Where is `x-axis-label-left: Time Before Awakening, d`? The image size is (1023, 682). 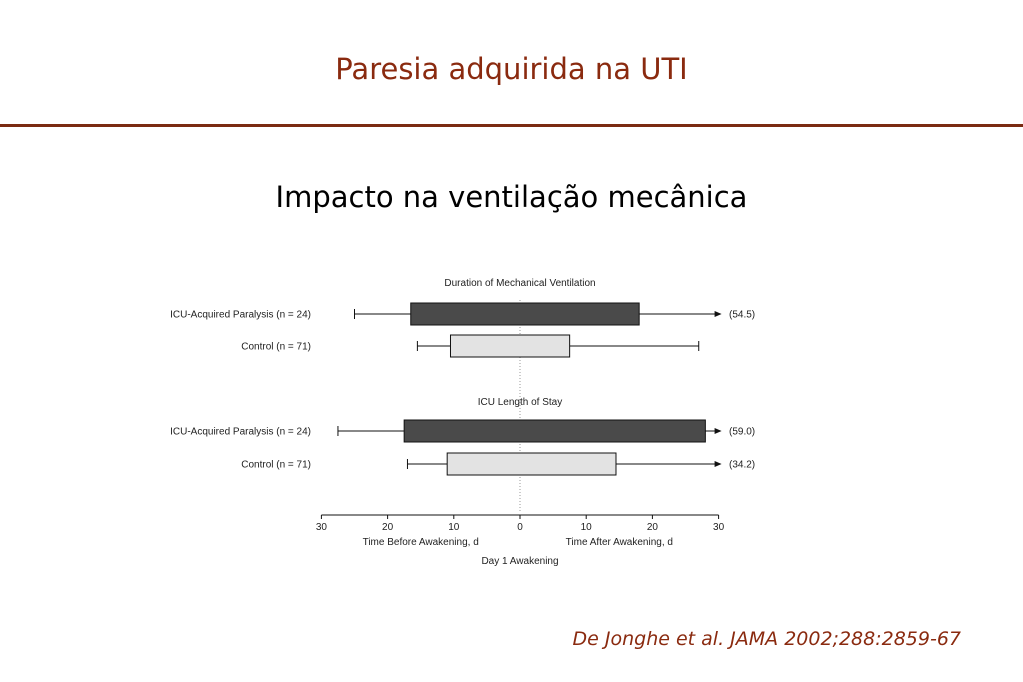 x-axis-label-left: Time Before Awakening, d is located at coordinates (421, 542).